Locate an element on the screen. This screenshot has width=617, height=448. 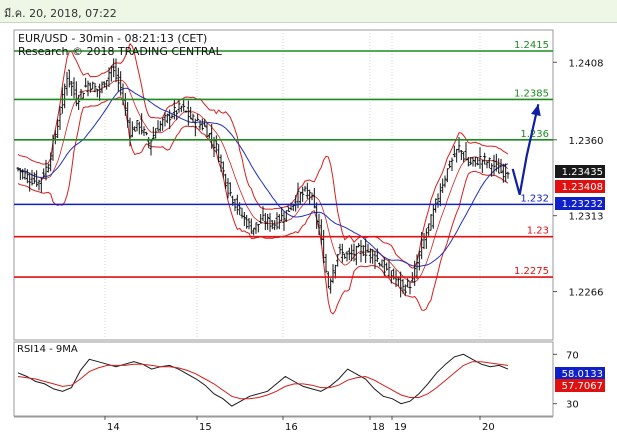
level-label: 1.236 is located at coordinates (534, 134).